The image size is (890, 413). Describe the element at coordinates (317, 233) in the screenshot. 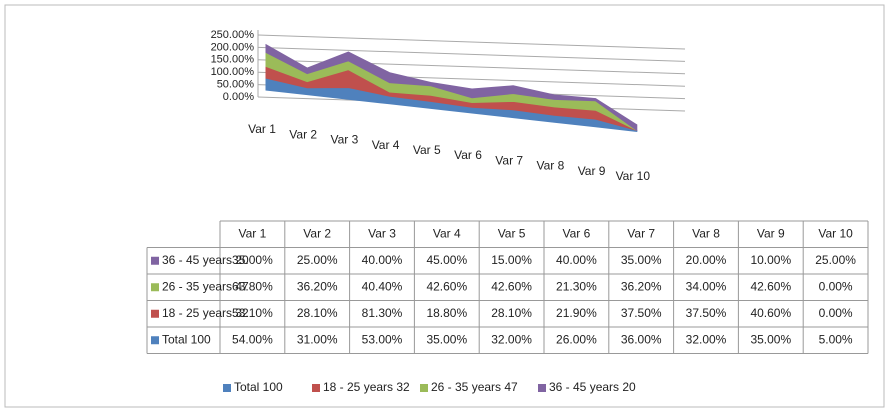

I see `table-header: Var 2` at that location.